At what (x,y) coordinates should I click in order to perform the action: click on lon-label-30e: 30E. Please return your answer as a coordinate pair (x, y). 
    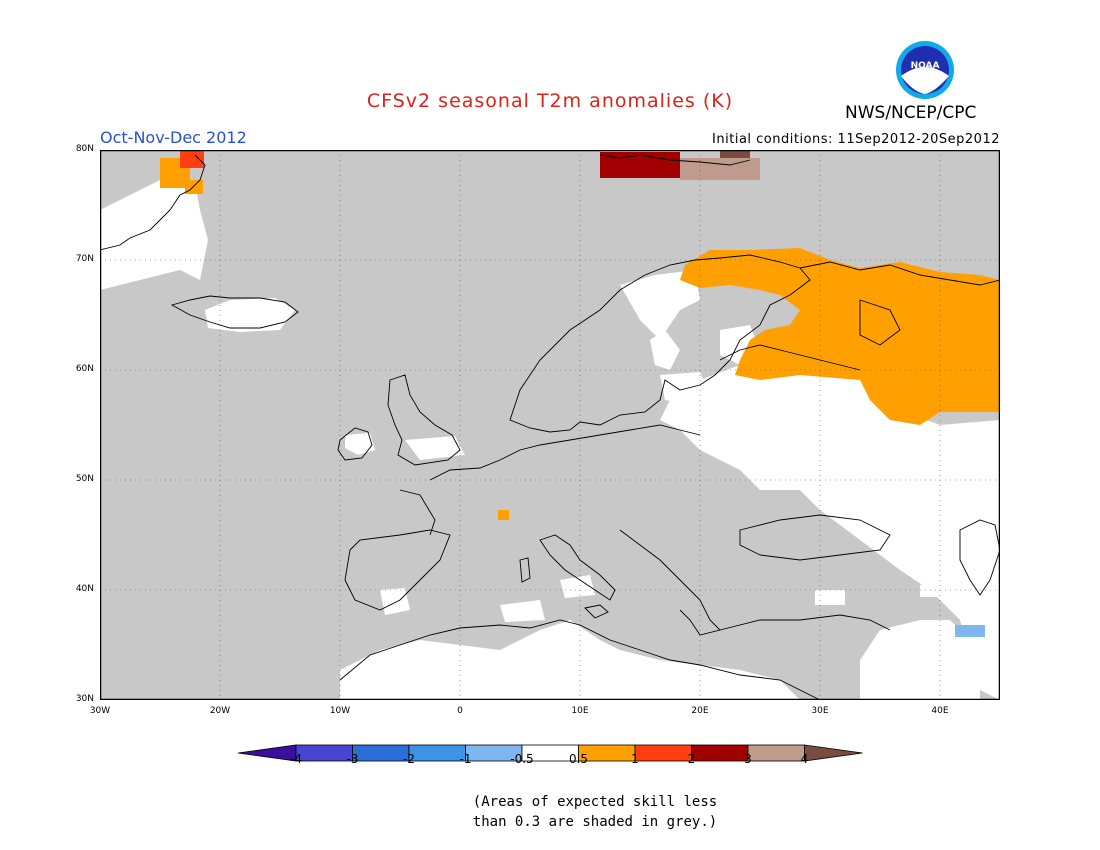
    Looking at the image, I should click on (820, 711).